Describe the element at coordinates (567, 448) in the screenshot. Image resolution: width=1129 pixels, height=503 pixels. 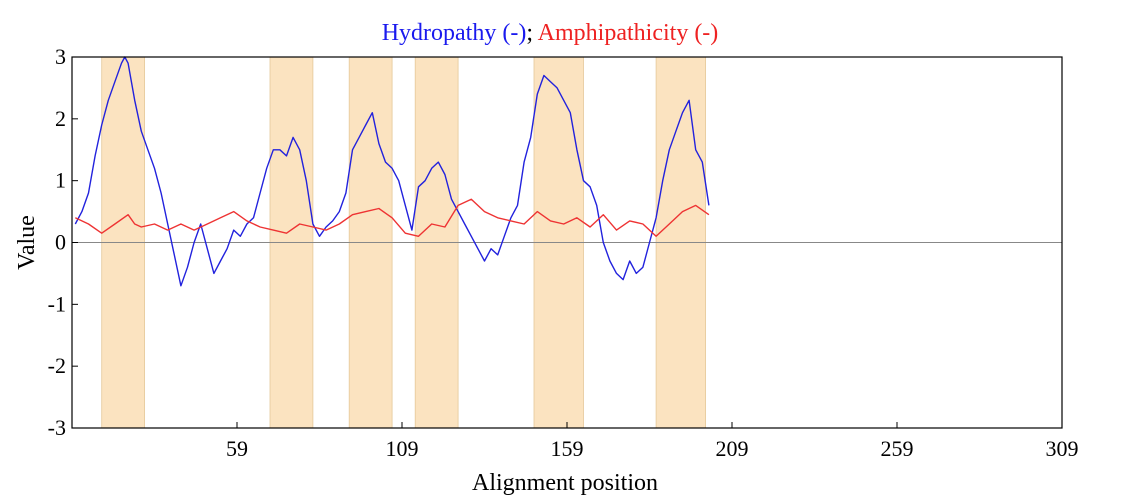
I see `x-tick-label: 159` at that location.